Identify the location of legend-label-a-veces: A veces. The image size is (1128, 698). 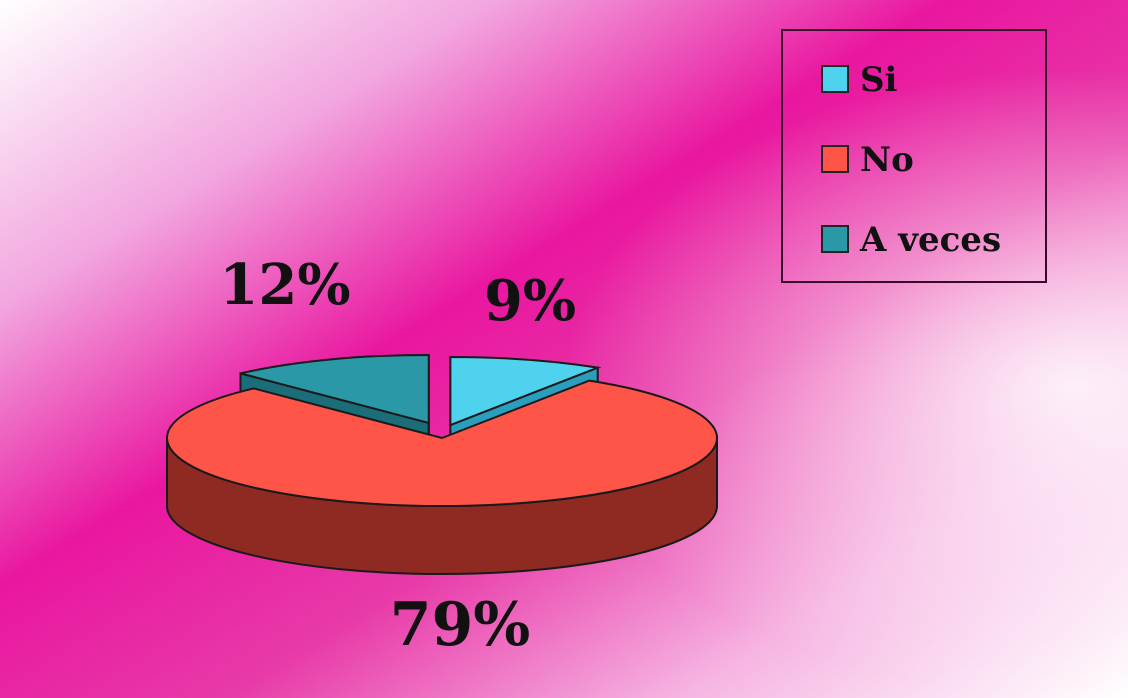
(930, 240).